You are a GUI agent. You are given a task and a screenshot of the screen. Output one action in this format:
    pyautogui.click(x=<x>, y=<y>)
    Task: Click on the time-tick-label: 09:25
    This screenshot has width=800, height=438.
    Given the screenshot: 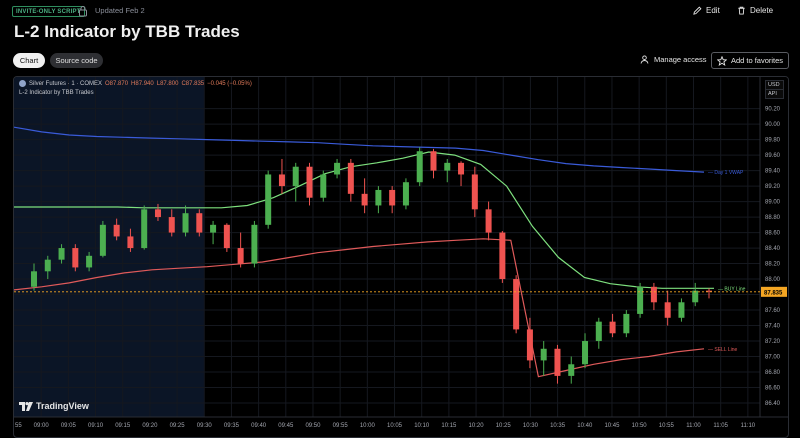 What is the action you would take?
    pyautogui.click(x=178, y=426)
    